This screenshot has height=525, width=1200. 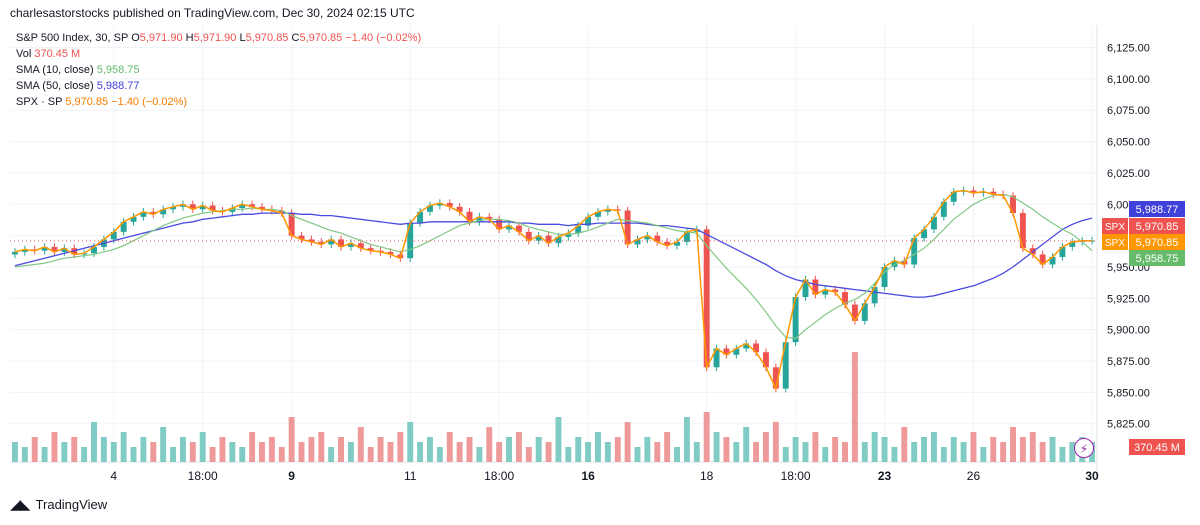 I want to click on close-value: 5,970.85, so click(x=321, y=38).